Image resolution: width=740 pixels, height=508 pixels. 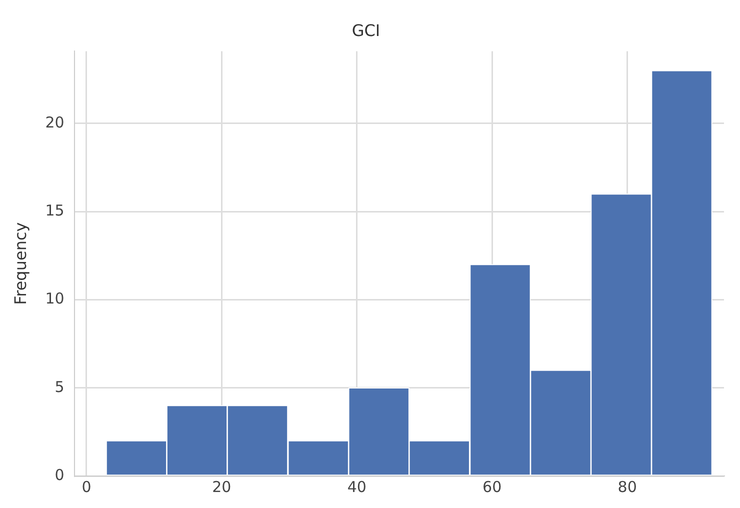 What do you see at coordinates (54, 210) in the screenshot?
I see `y-tick-label: 15` at bounding box center [54, 210].